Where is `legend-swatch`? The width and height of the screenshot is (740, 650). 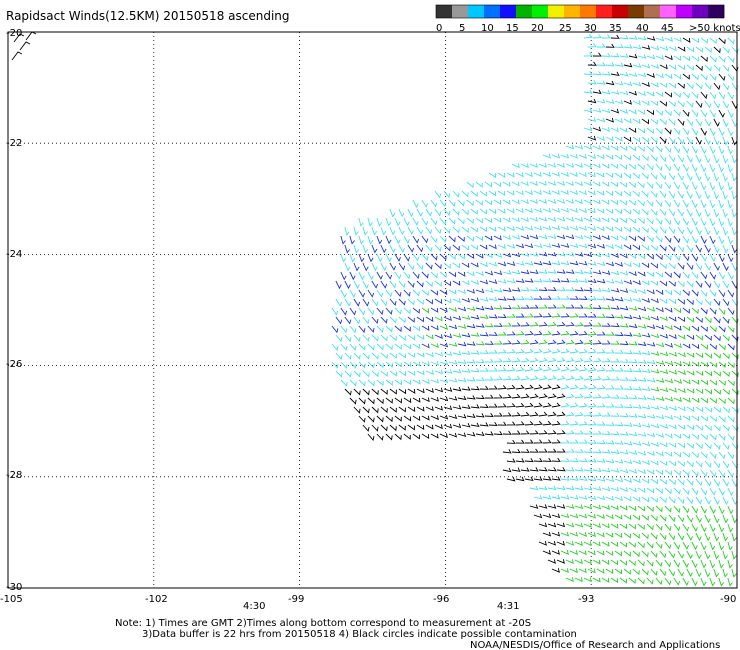 legend-swatch is located at coordinates (508, 11).